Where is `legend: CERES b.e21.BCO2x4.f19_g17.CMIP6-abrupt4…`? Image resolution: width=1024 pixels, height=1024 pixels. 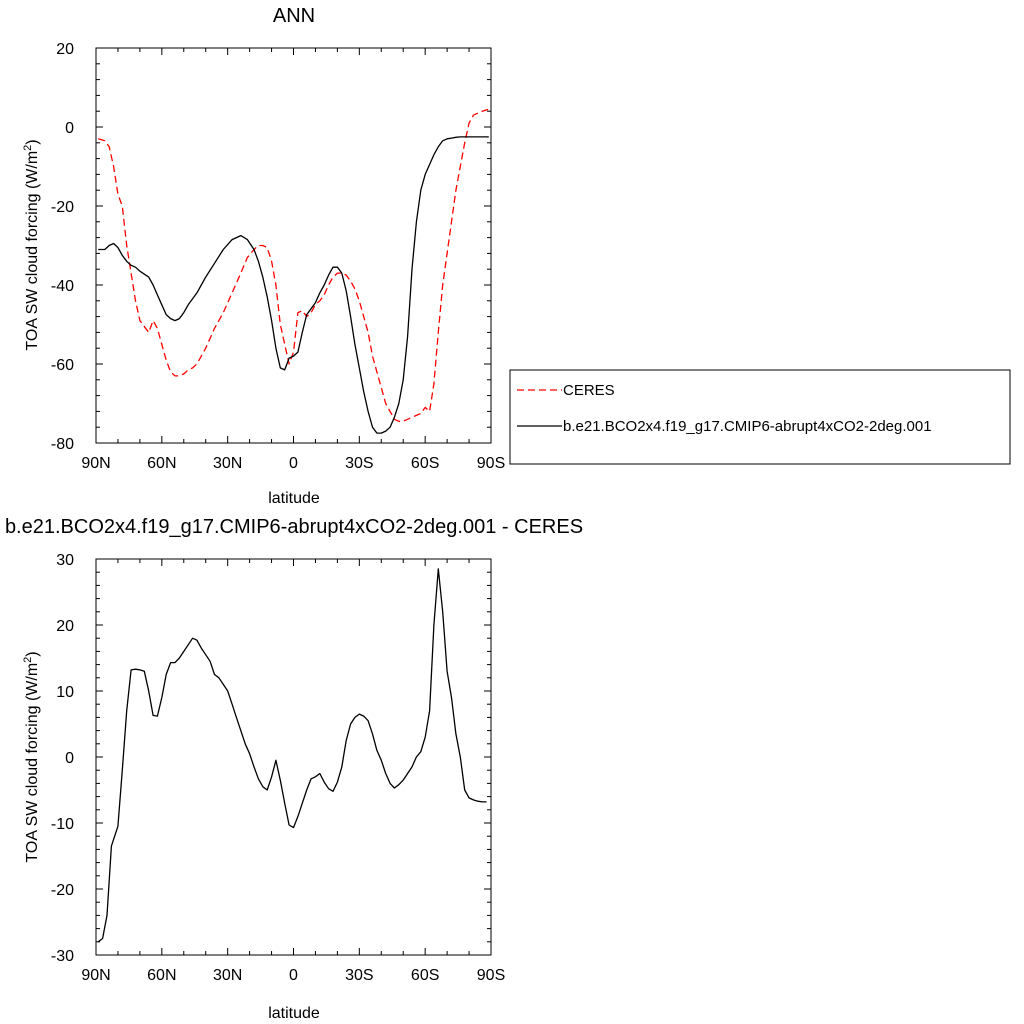 legend: CERES b.e21.BCO2x4.f19_g17.CMIP6-abrupt4… is located at coordinates (760, 417).